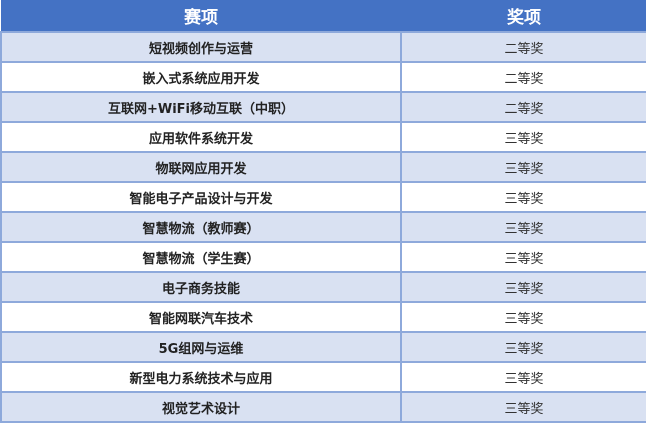 This screenshot has height=425, width=646. Describe the element at coordinates (201, 167) in the screenshot. I see `event-name: 物联网应用开发` at that location.